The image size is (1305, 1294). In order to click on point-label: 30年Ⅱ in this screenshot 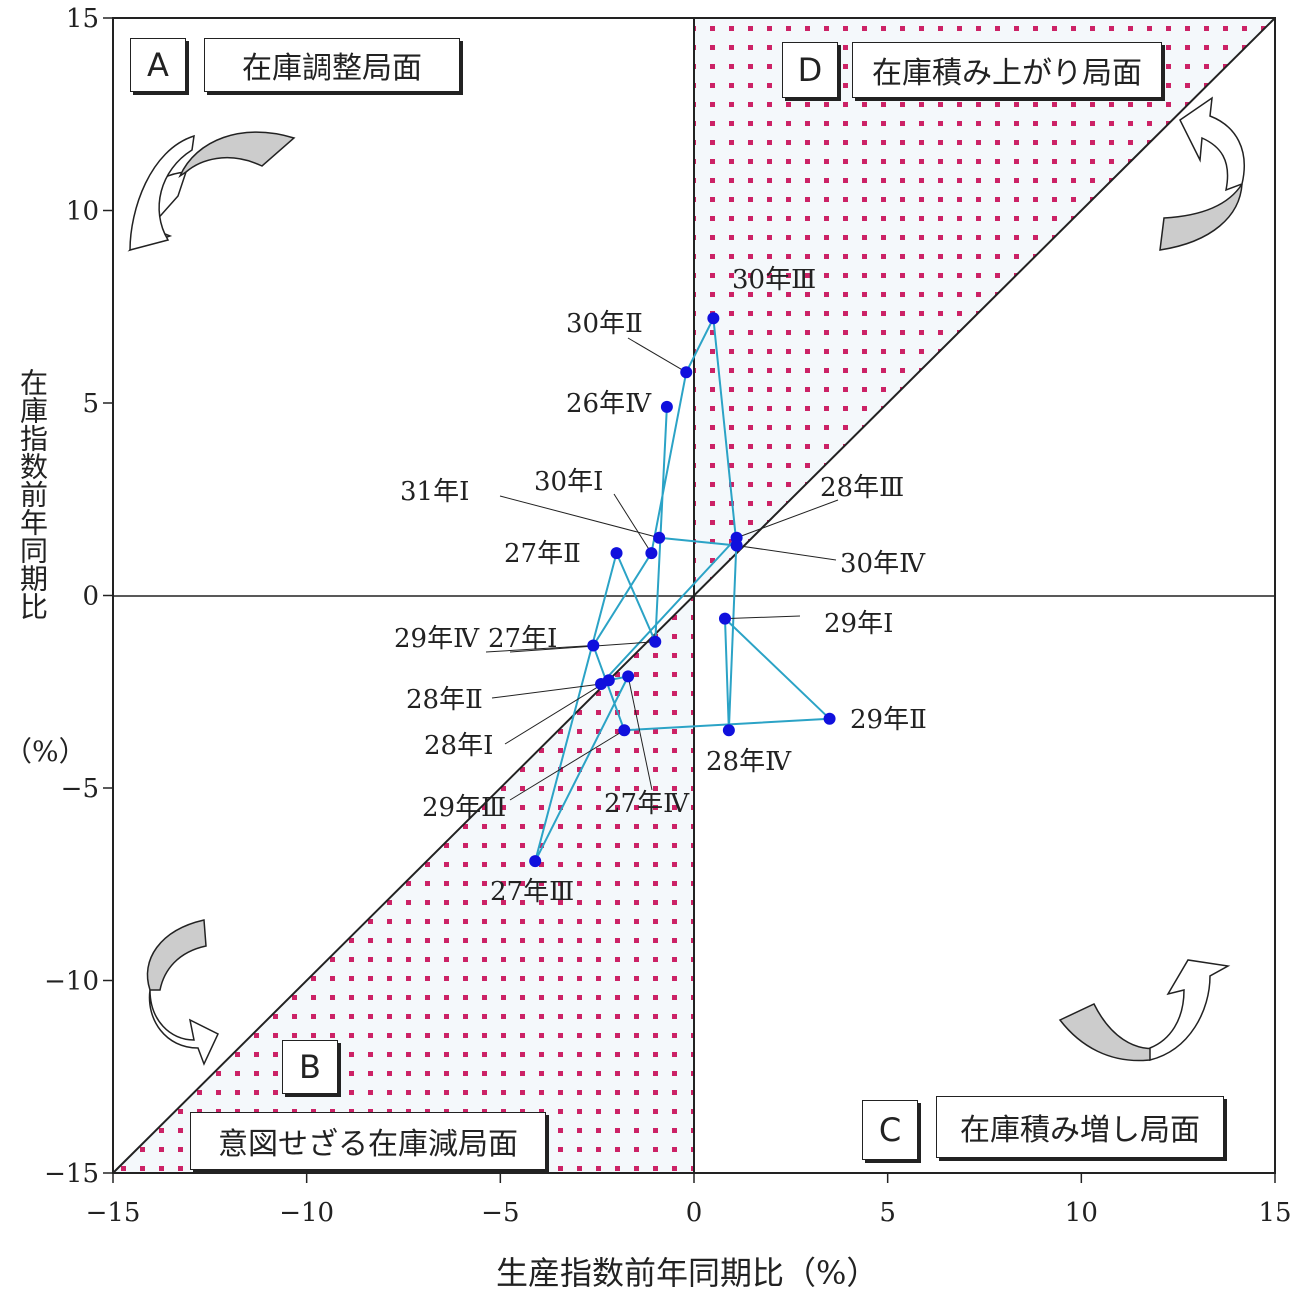, I will do `click(604, 324)`.